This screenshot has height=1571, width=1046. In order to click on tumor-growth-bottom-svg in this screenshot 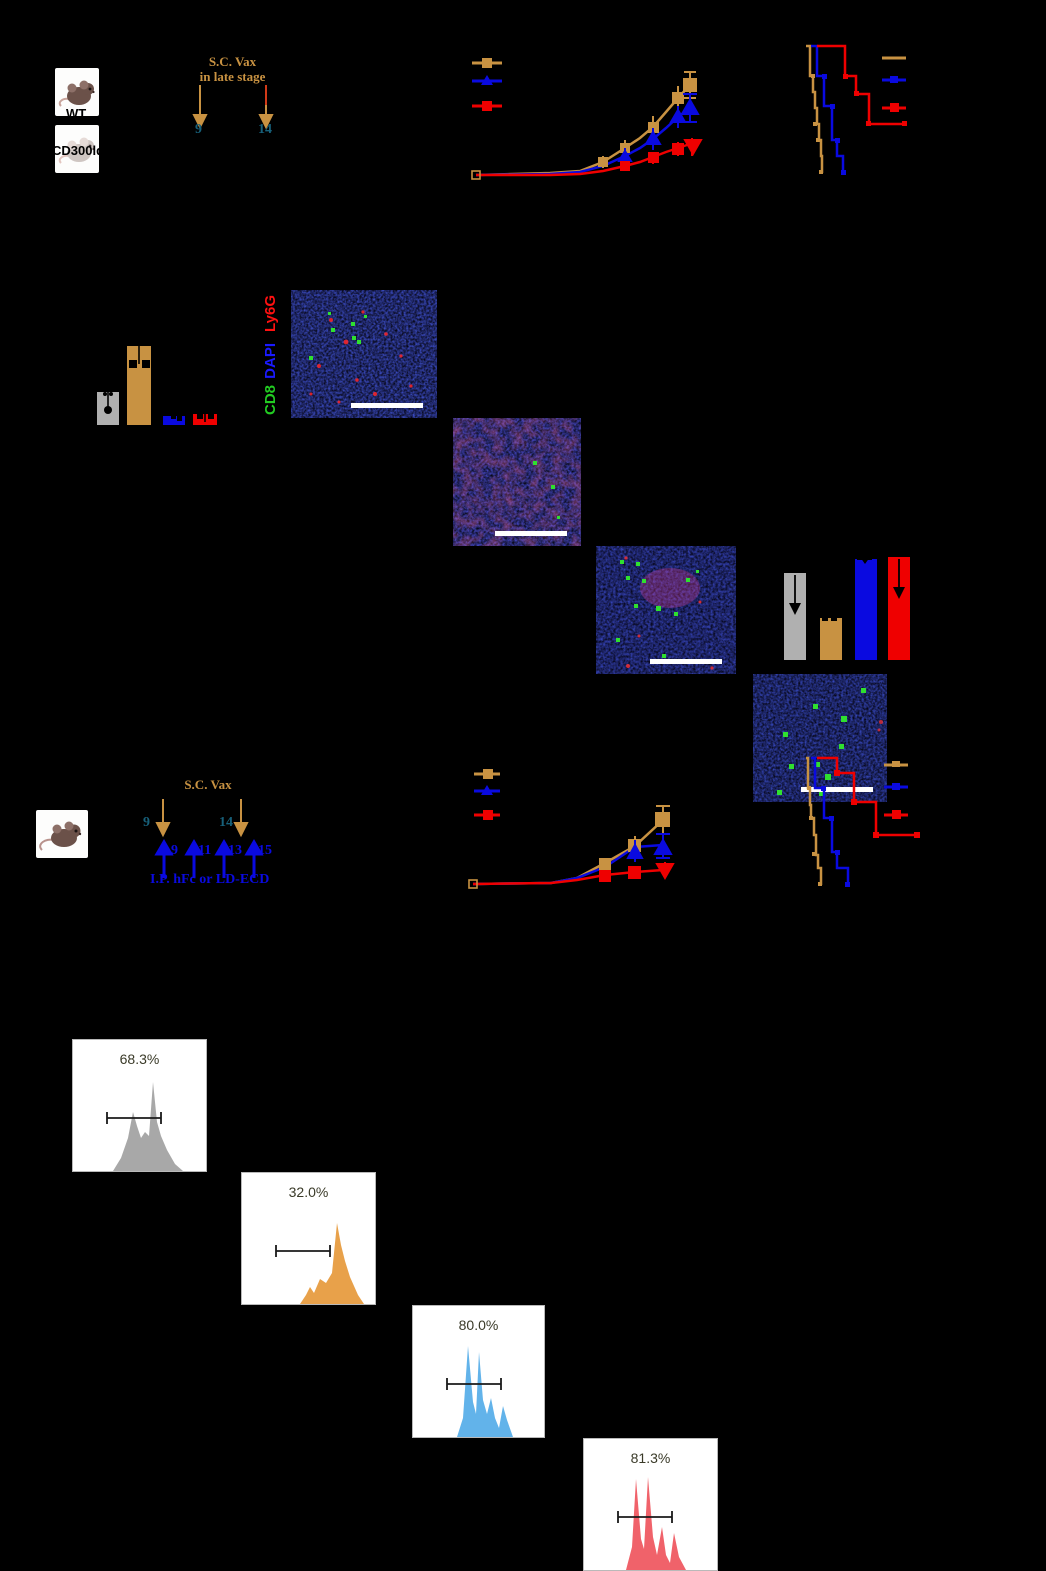, I will do `click(571, 829)`.